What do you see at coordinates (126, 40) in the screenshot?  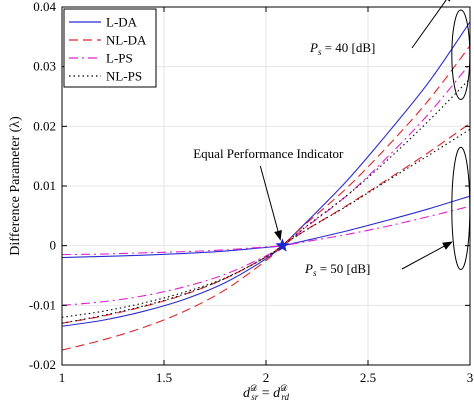 I see `legend-label-nl-da: NL-DA` at bounding box center [126, 40].